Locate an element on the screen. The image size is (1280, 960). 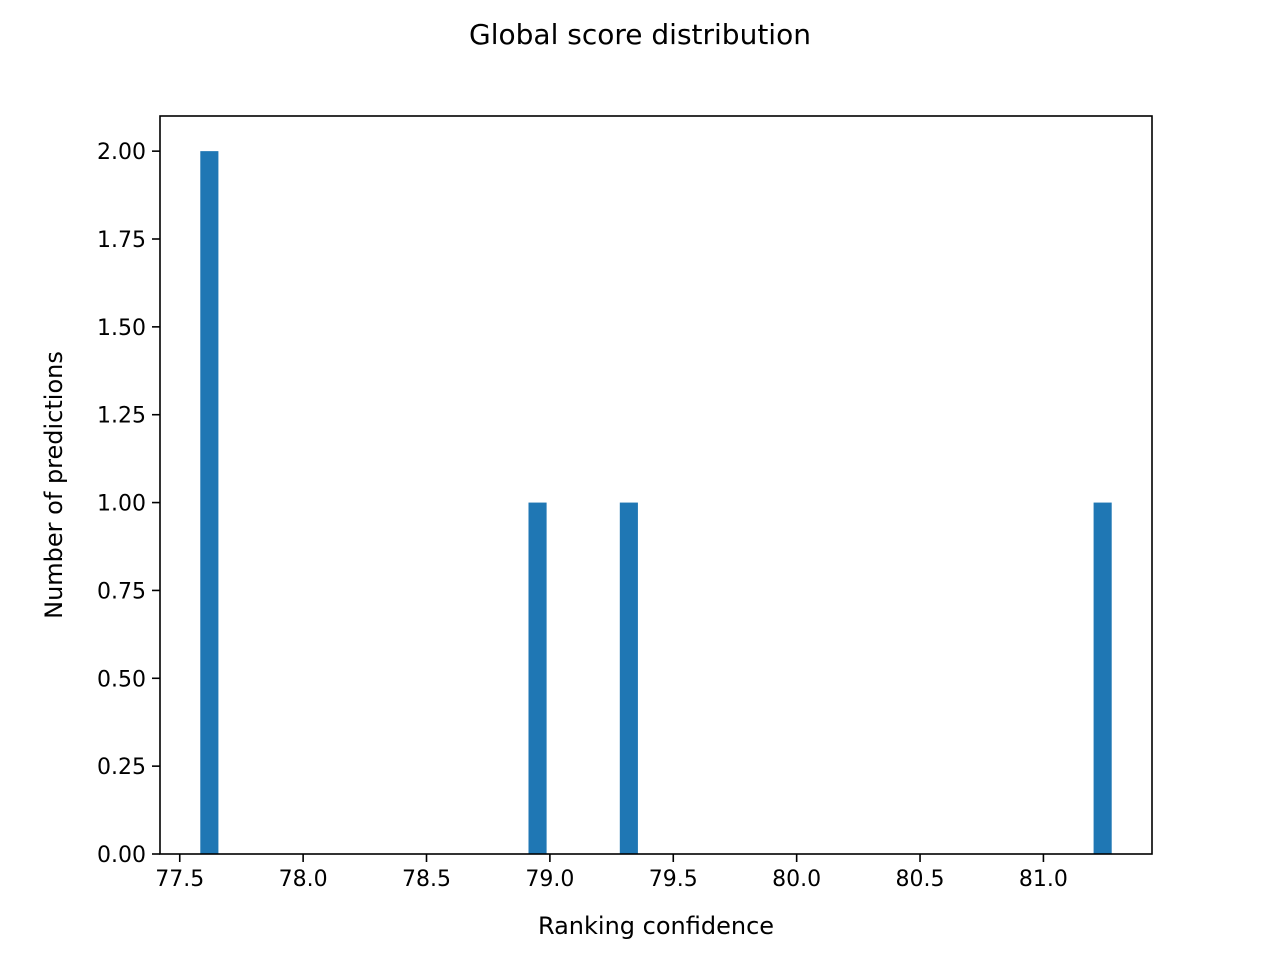
x-axis-ticks: 77.5 78.0 78.5 79.0 79.5 80.0 80.5 81.0 is located at coordinates (611, 873).